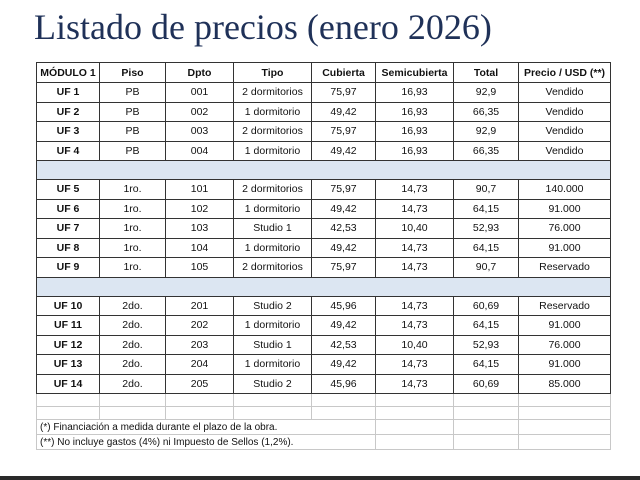 The height and width of the screenshot is (480, 640). Describe the element at coordinates (68, 325) in the screenshot. I see `cell-uf: UF 11` at that location.